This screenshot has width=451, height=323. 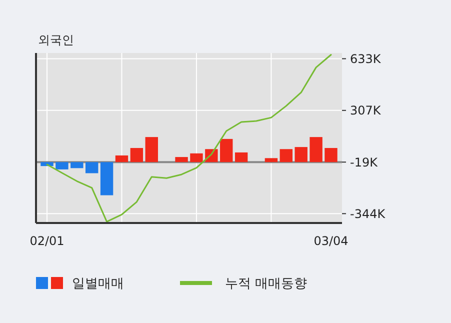 I want to click on y-tick-label: 307K, so click(x=366, y=111).